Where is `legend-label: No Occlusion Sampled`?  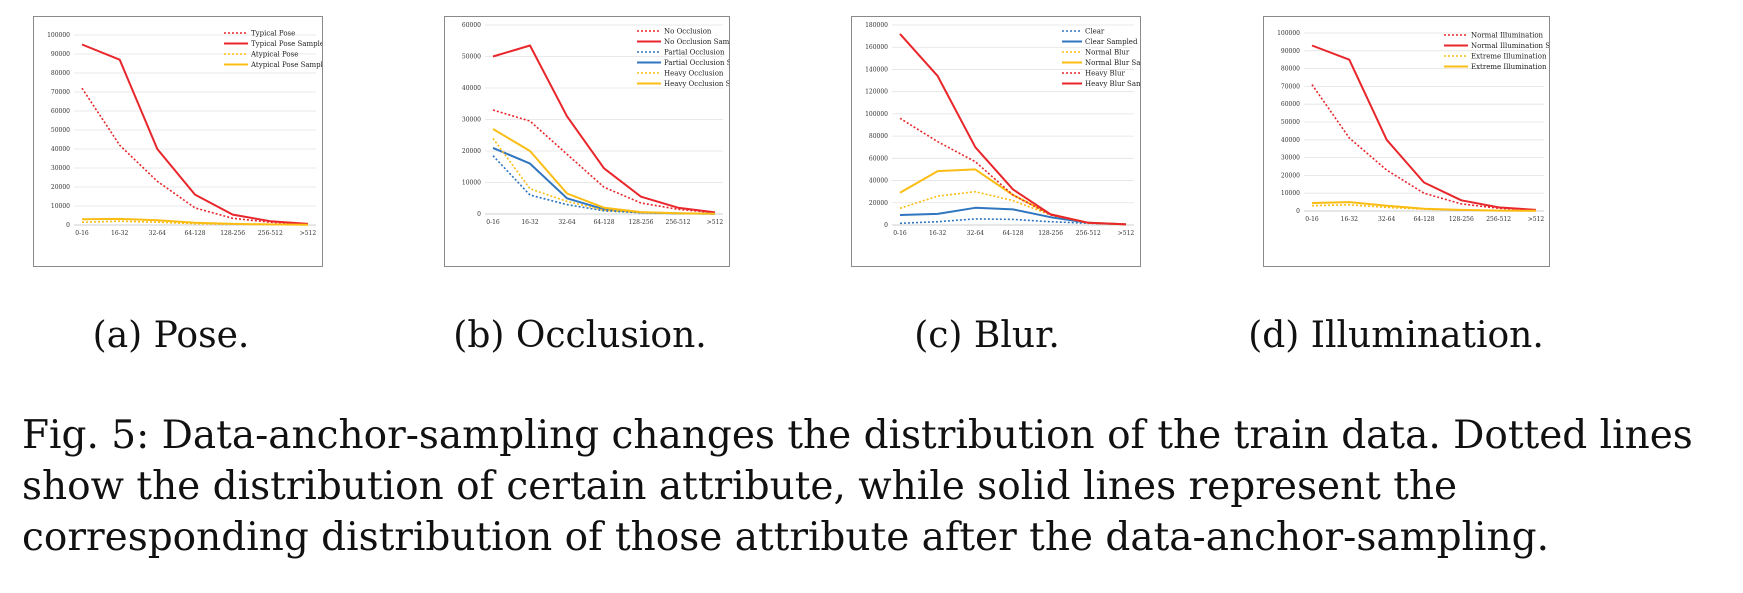 legend-label: No Occlusion Sampled is located at coordinates (696, 42).